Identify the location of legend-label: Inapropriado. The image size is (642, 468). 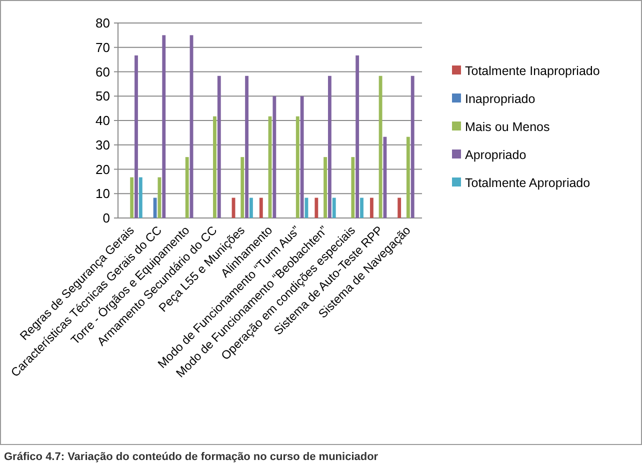
(500, 99).